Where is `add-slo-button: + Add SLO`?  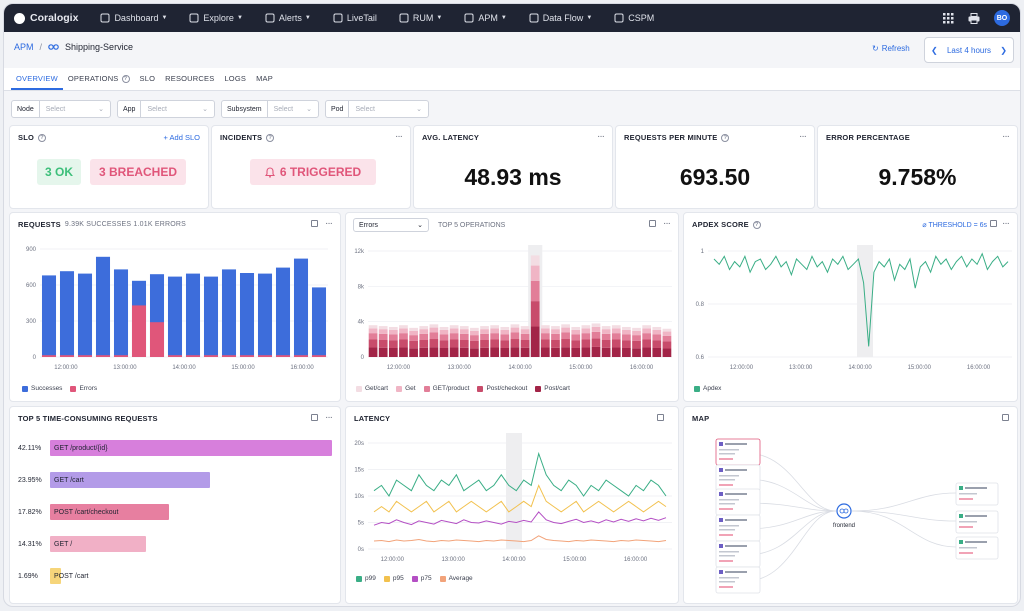
add-slo-button: + Add SLO is located at coordinates (182, 137).